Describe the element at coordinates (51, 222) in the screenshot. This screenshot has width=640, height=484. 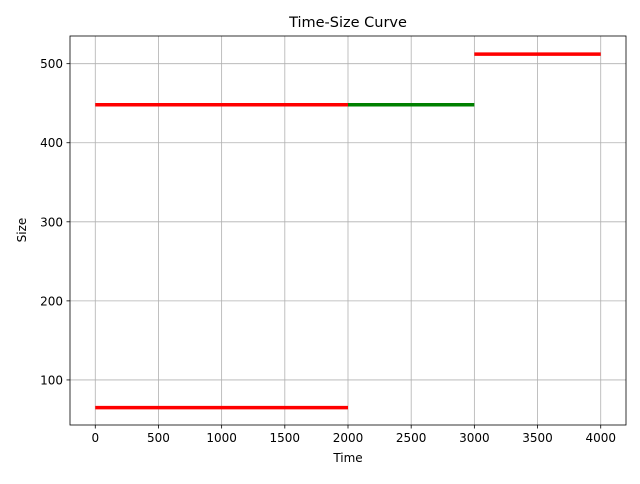
I see `y-tick-label: 300` at that location.